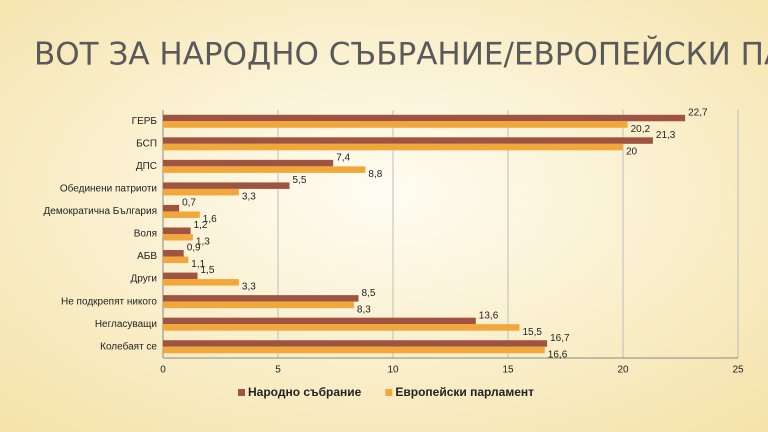 This screenshot has height=432, width=768. What do you see at coordinates (305, 392) in the screenshot?
I see `legend-label: Народно събрание` at bounding box center [305, 392].